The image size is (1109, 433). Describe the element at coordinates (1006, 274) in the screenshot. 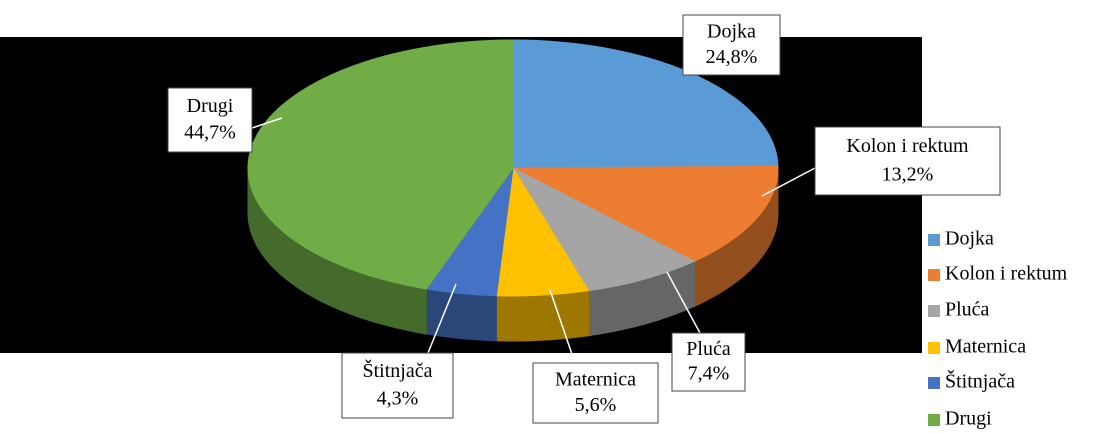

I see `legend-label: Kolon i rektum` at that location.